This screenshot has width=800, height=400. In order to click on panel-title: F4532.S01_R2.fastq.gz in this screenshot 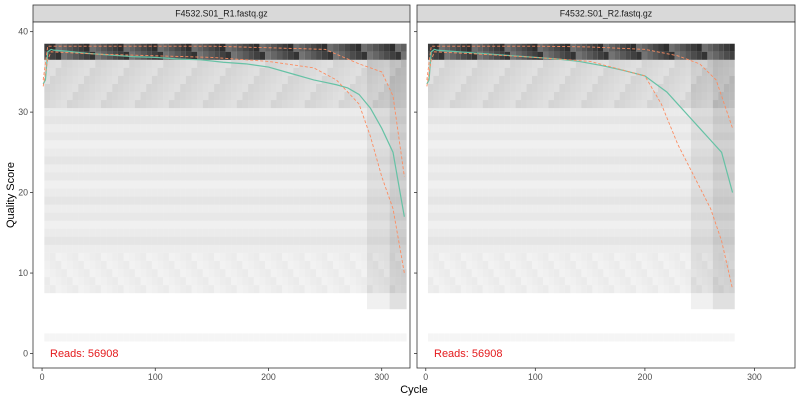, I will do `click(606, 14)`.